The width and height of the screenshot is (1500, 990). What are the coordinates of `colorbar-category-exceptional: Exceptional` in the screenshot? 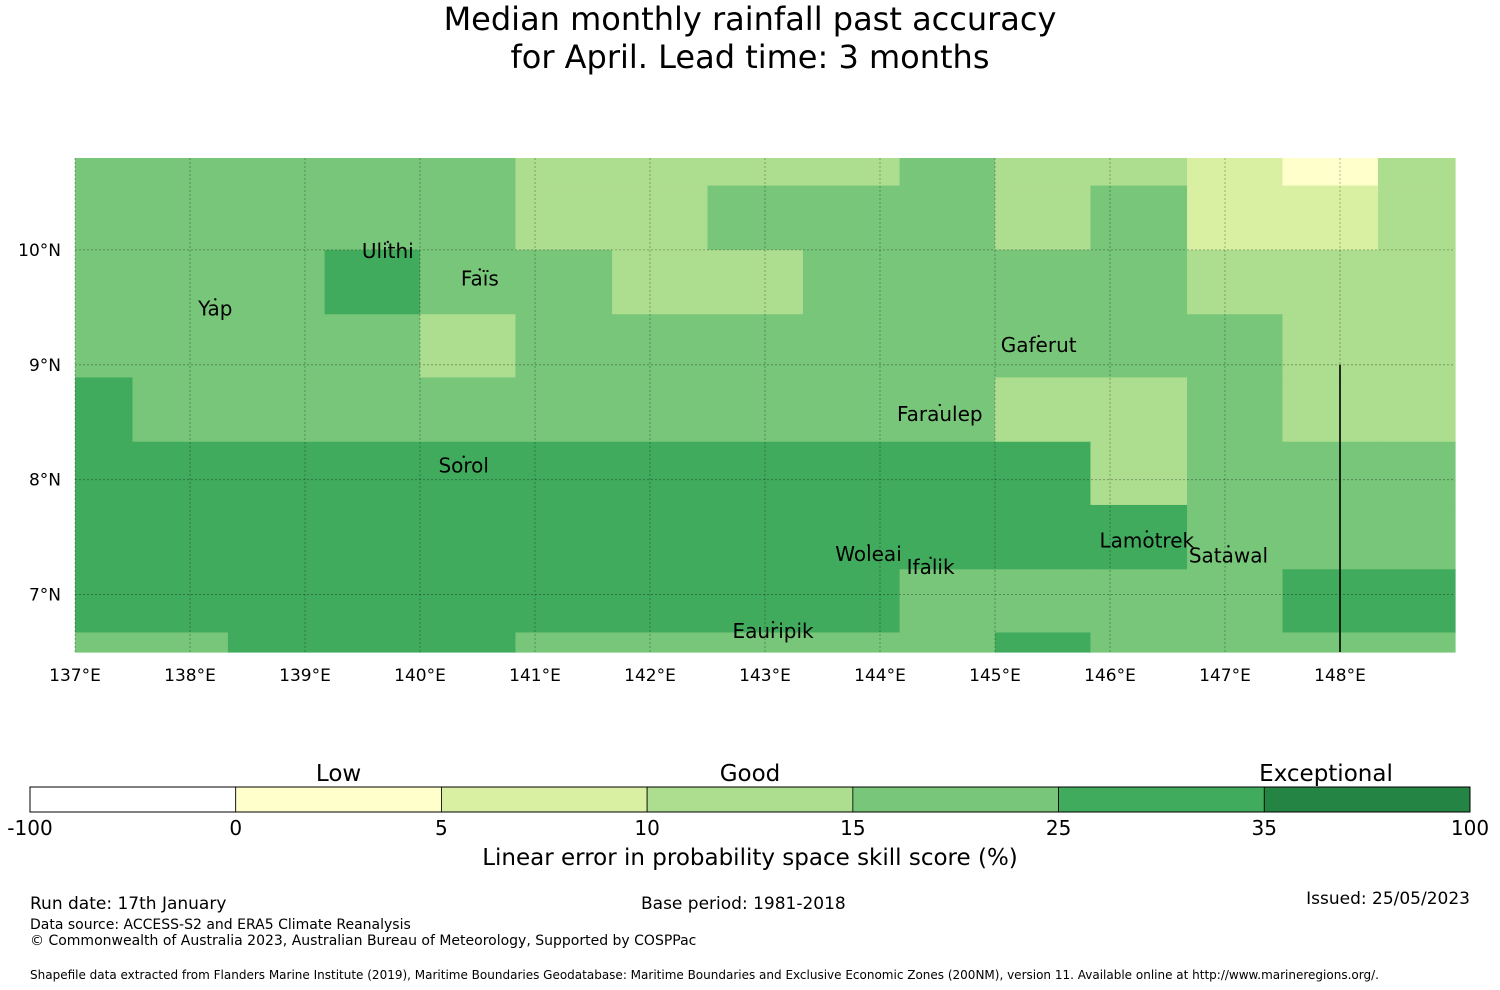 It's located at (1326, 774).